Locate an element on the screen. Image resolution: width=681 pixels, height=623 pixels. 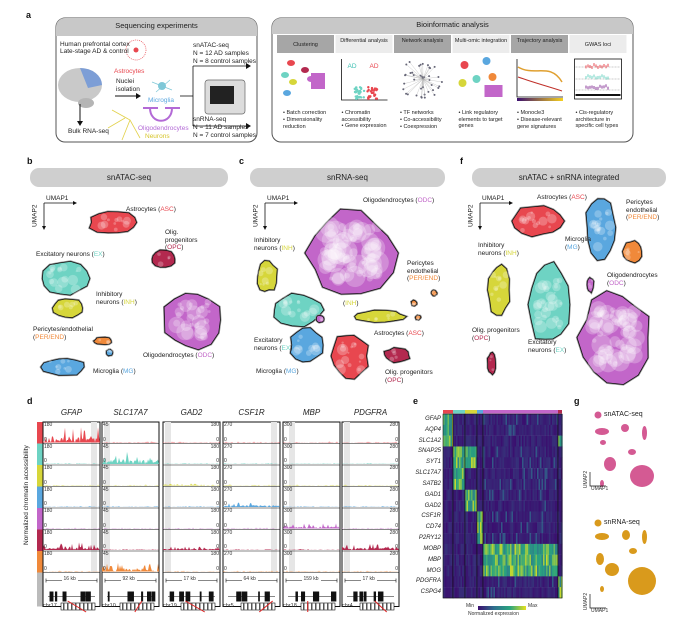
snrna-umap-cluster is located at coordinates (602, 589).